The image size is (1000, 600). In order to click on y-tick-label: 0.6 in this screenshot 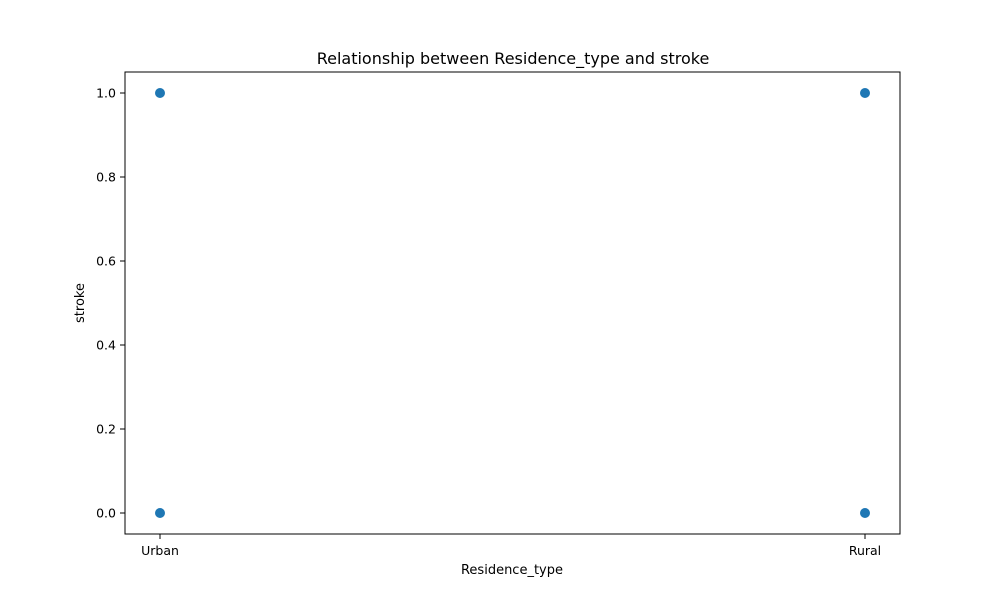, I will do `click(106, 261)`.